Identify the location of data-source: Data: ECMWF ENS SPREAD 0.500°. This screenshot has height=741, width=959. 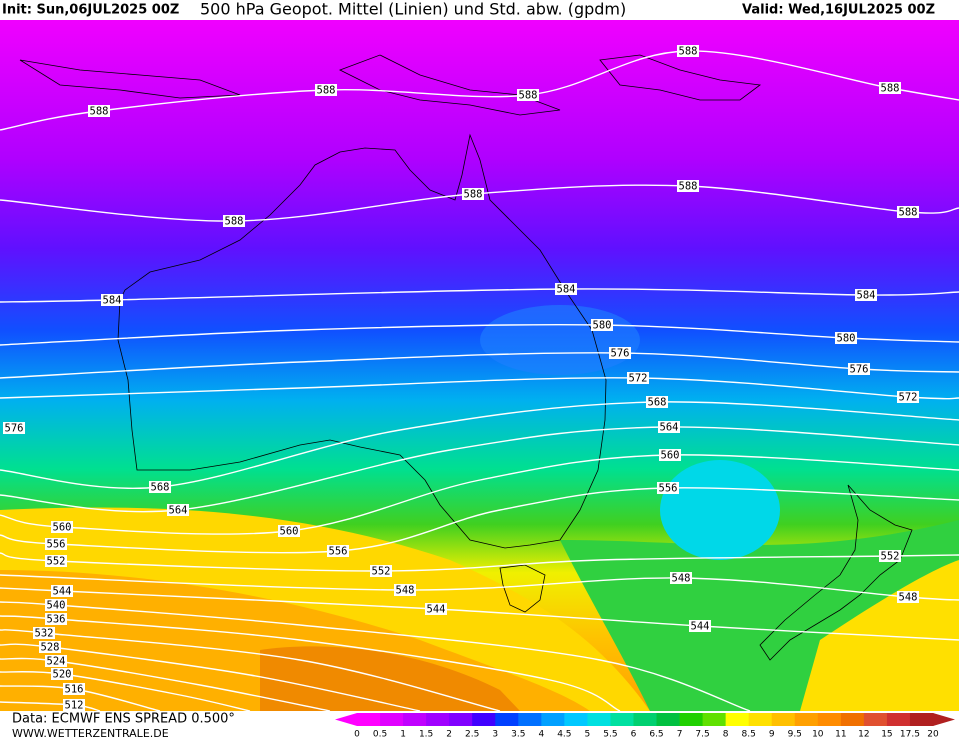
(123, 719).